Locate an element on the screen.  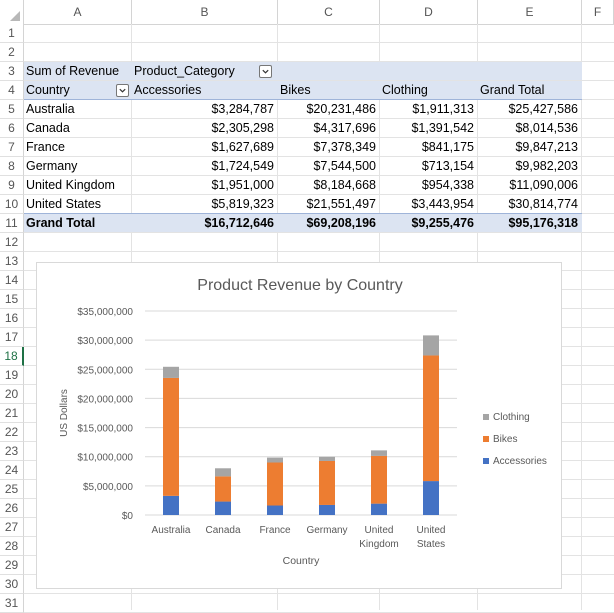
row-header-28: 28 is located at coordinates (12, 546).